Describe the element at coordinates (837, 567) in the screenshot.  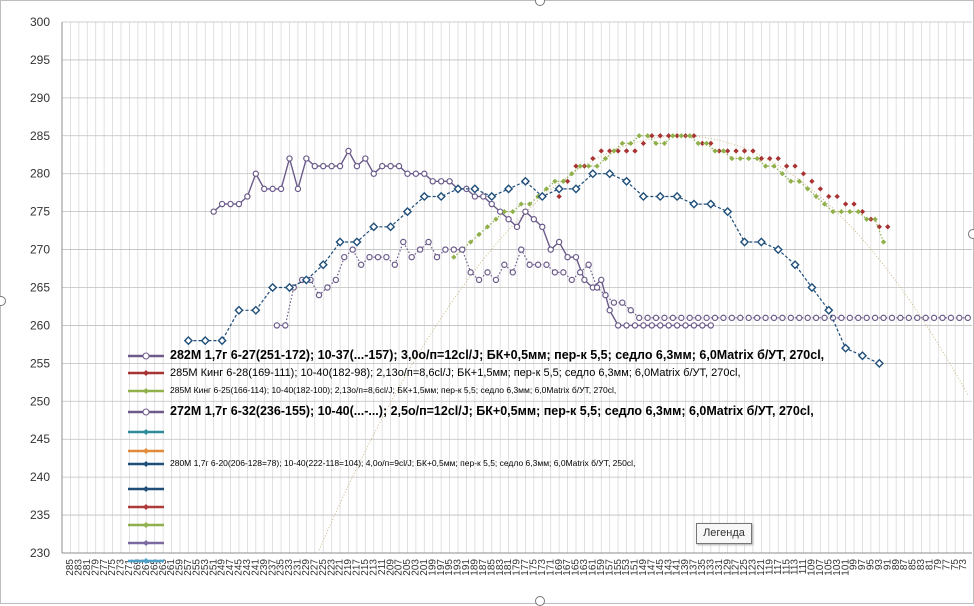
I see `x-tick-label: 103` at that location.